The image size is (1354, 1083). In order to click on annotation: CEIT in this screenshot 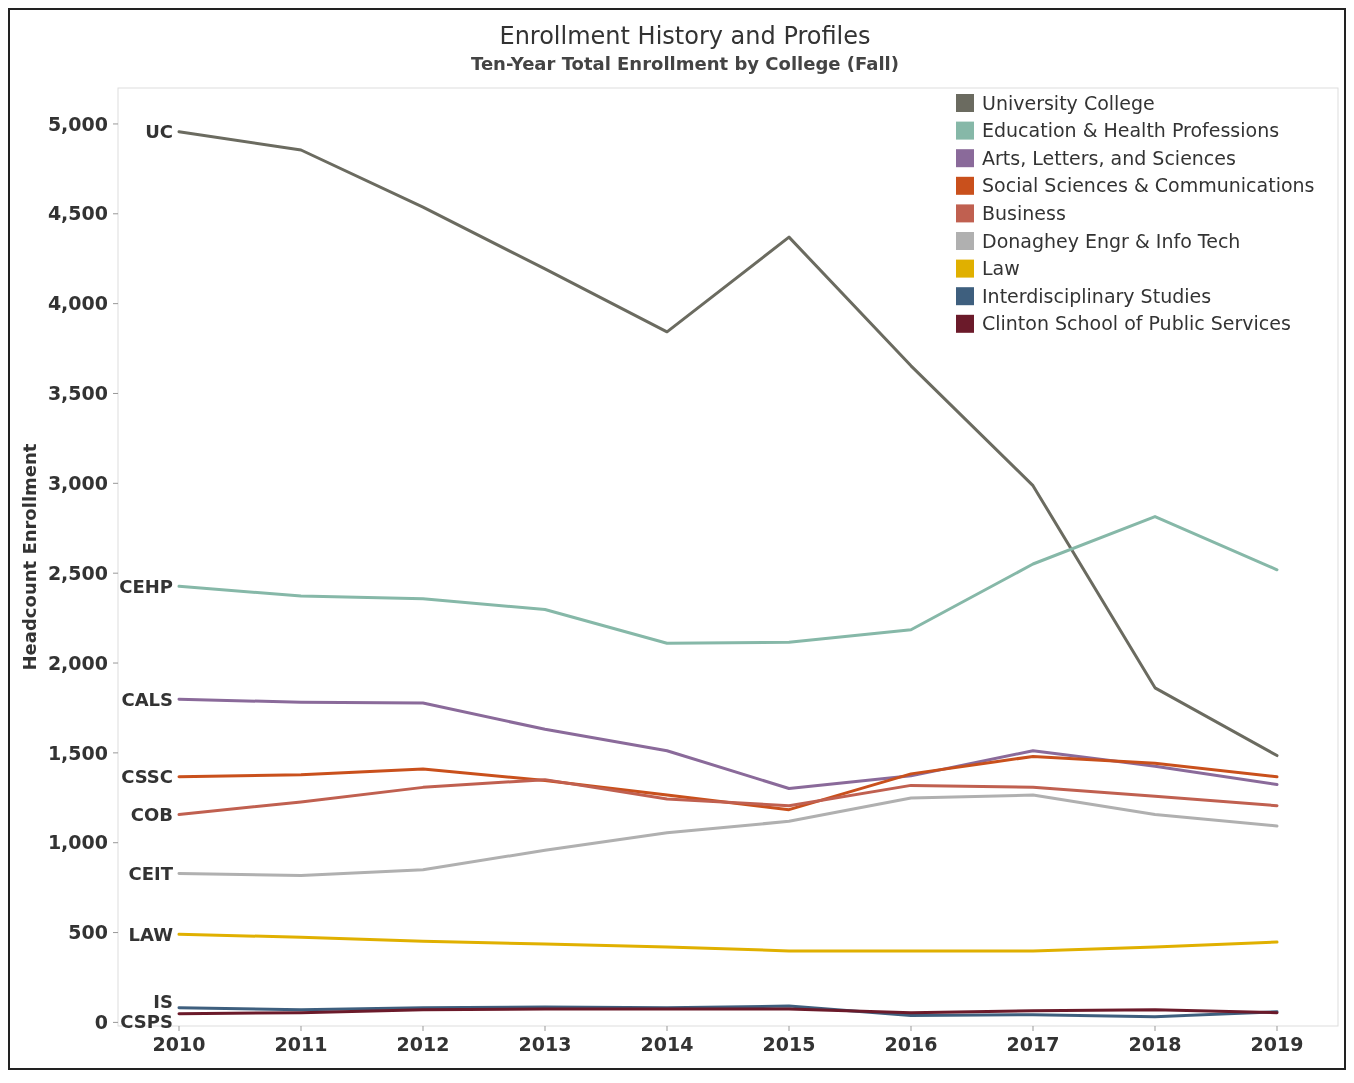, I will do `click(151, 873)`.